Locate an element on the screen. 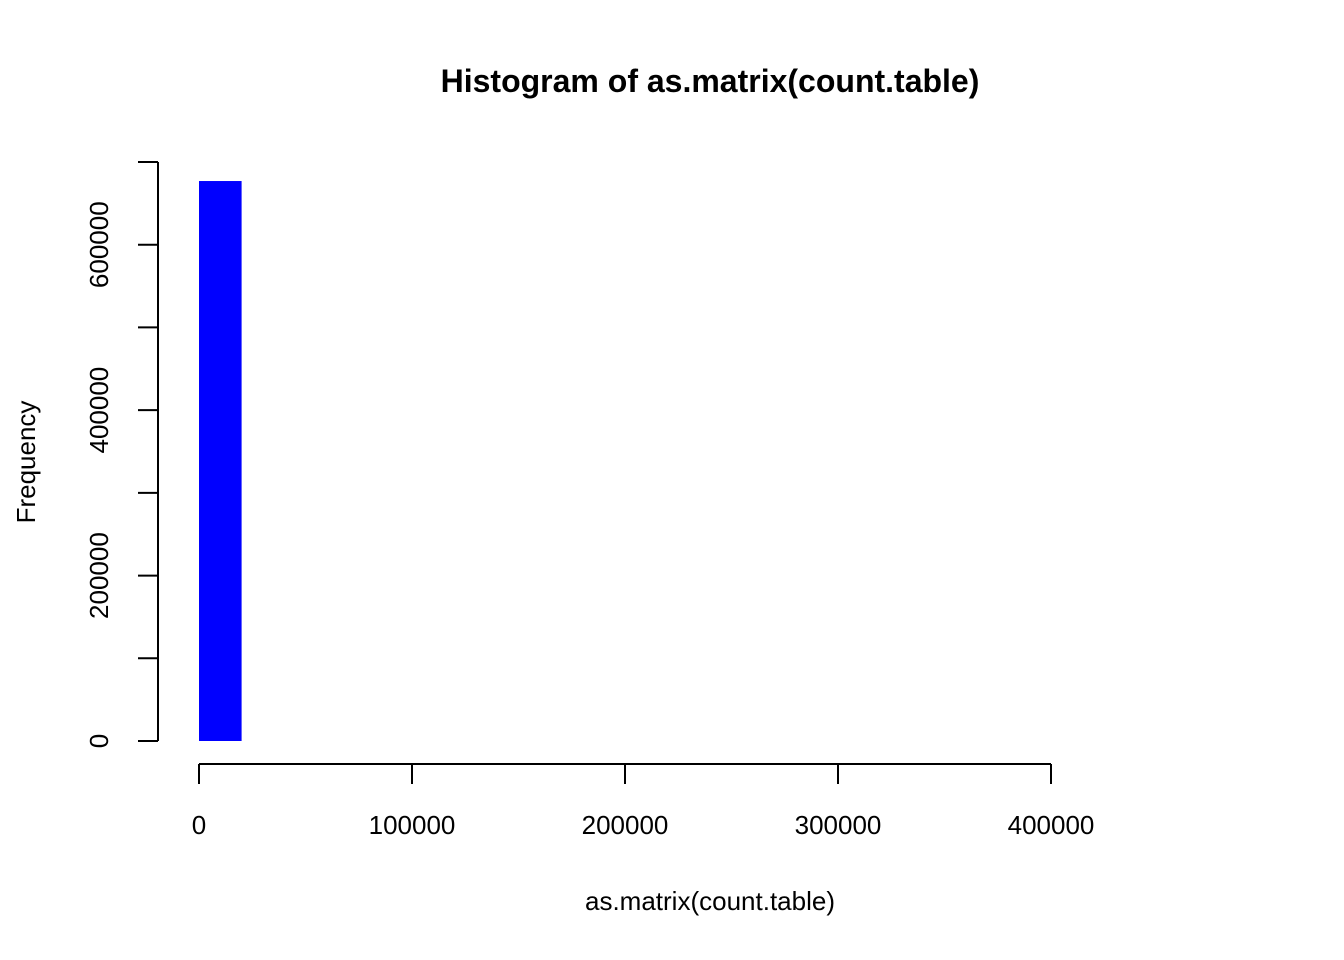 The image size is (1344, 960). y-tick-label-2: 200000 is located at coordinates (99, 575).